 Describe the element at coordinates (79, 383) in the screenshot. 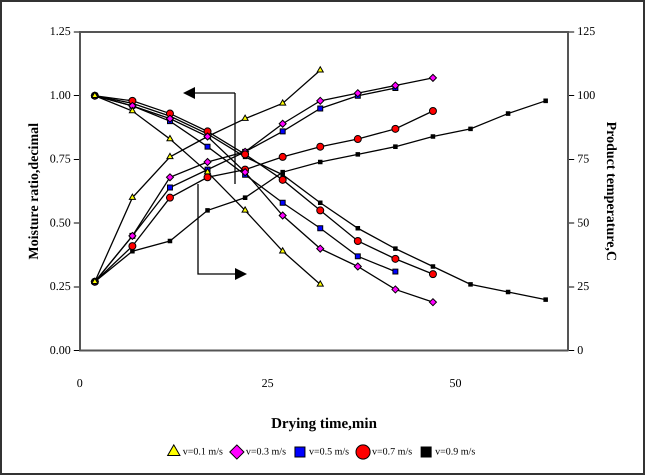

I see `x-tick-label: 0` at that location.